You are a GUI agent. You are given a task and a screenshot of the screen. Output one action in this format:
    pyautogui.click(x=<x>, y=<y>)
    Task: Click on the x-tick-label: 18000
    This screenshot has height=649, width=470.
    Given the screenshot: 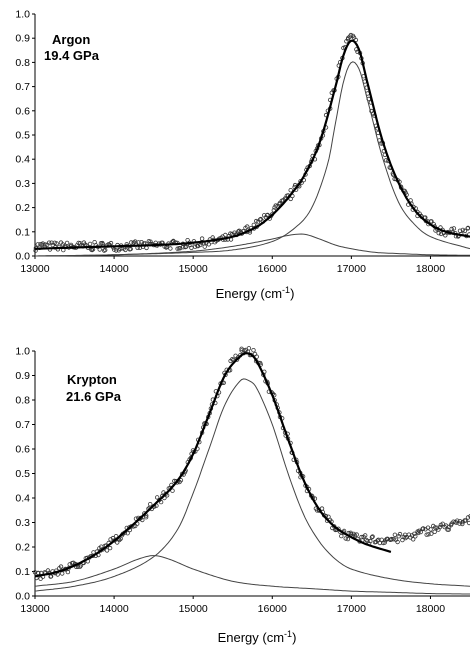 What is the action you would take?
    pyautogui.click(x=430, y=269)
    